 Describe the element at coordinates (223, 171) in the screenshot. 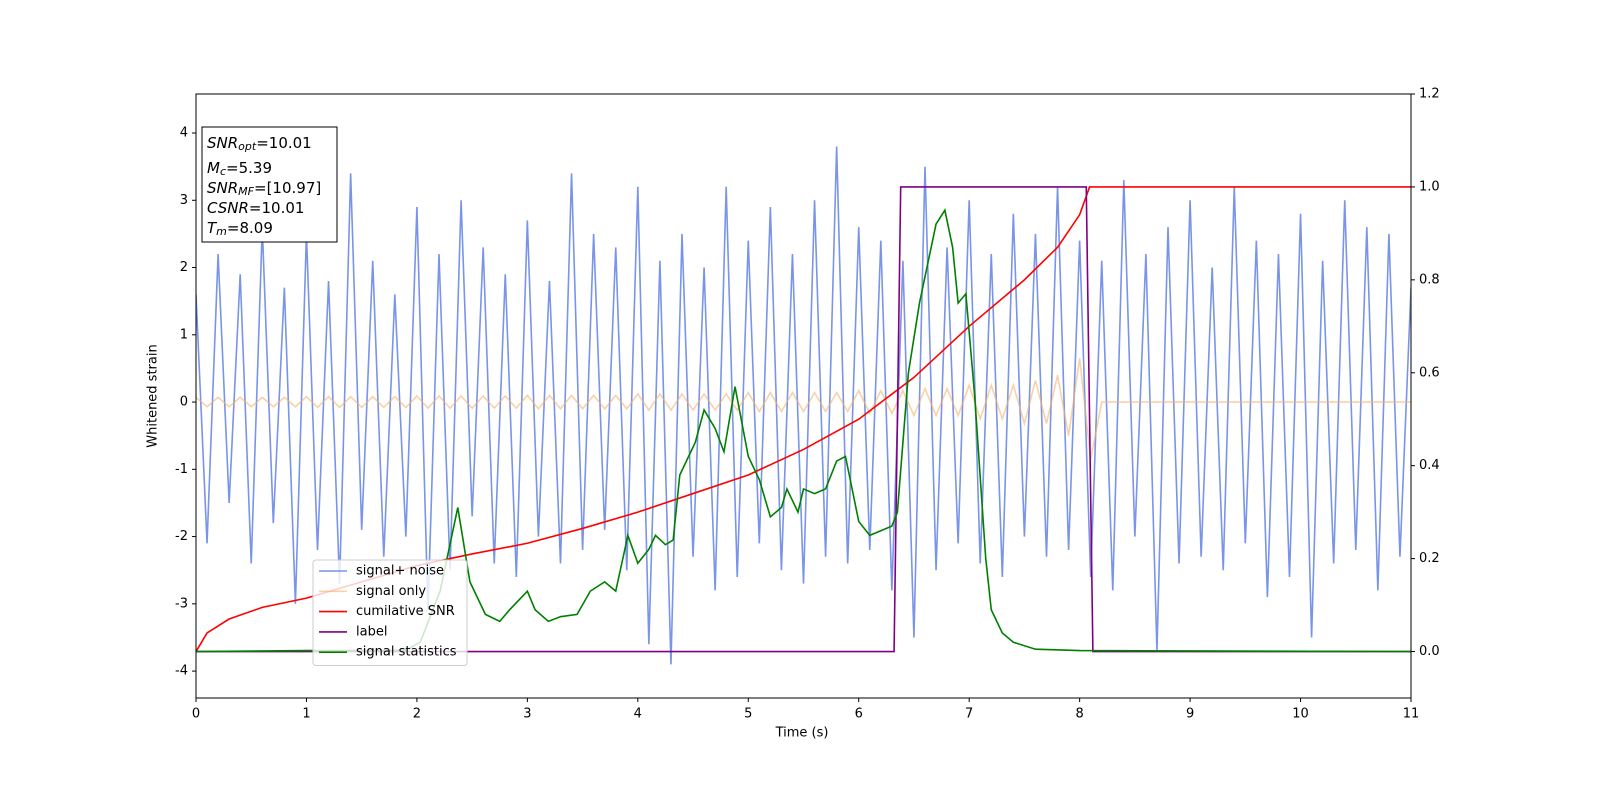

I see `annotation-sub: c` at that location.